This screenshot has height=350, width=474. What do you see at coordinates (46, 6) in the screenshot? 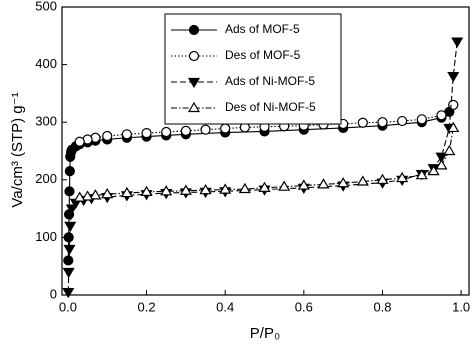
I see `y-tick-label: 500` at bounding box center [46, 6].